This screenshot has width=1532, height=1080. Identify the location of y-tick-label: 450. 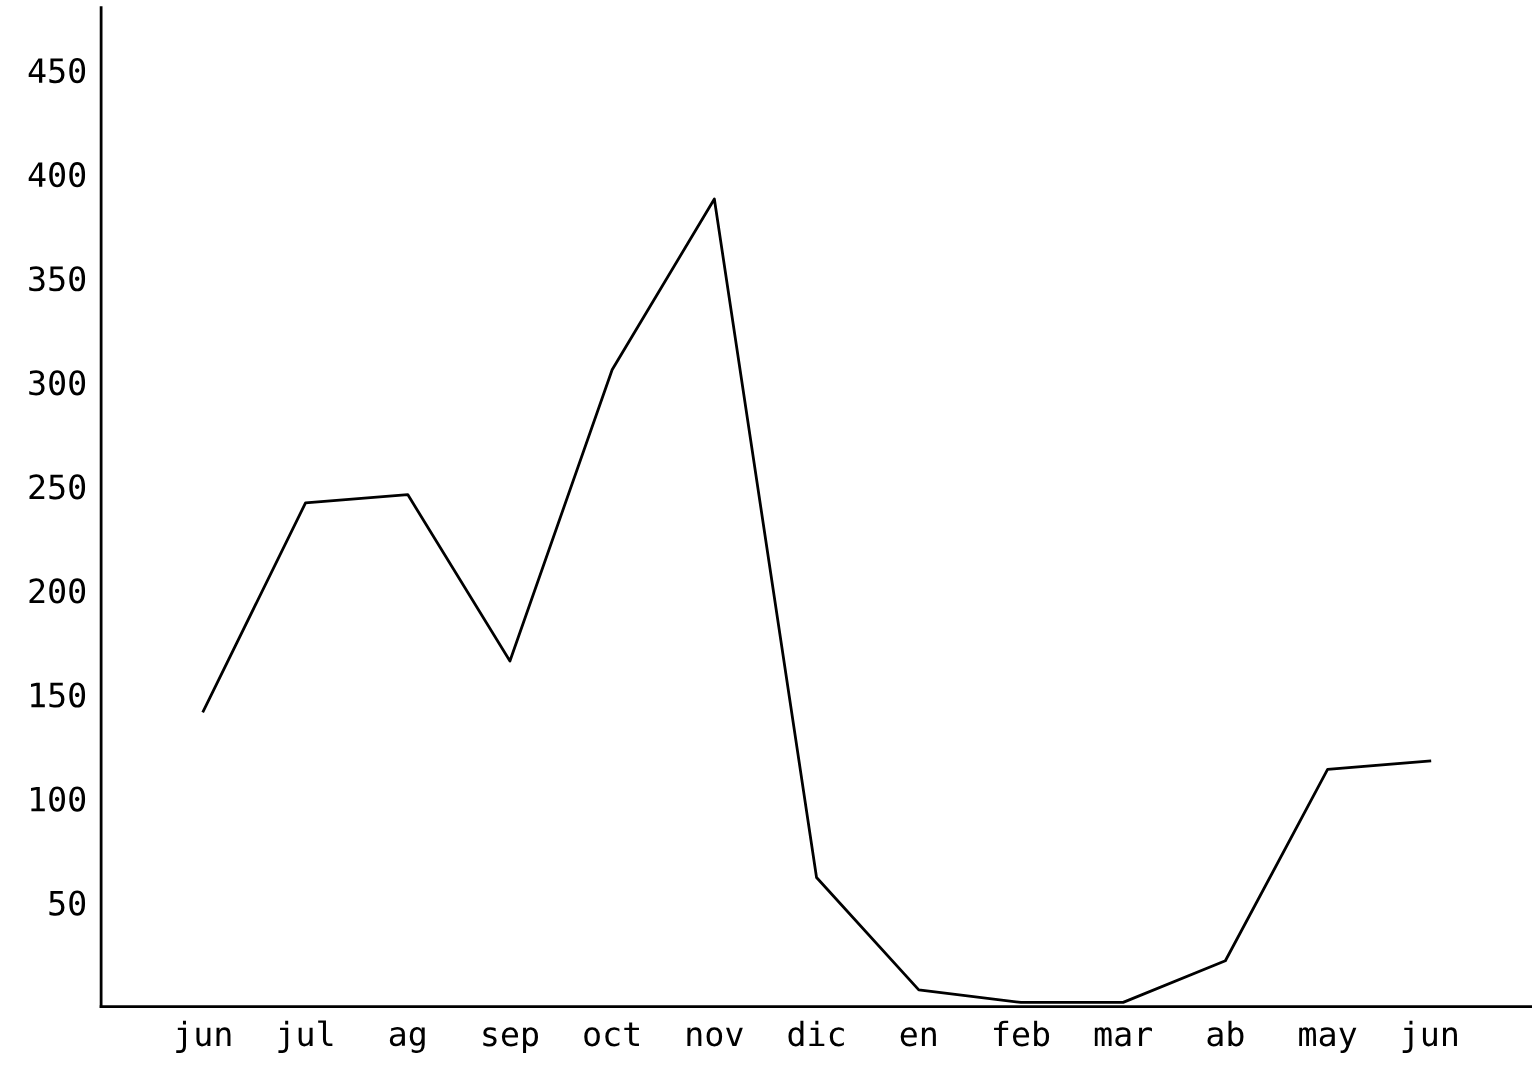
(57, 71).